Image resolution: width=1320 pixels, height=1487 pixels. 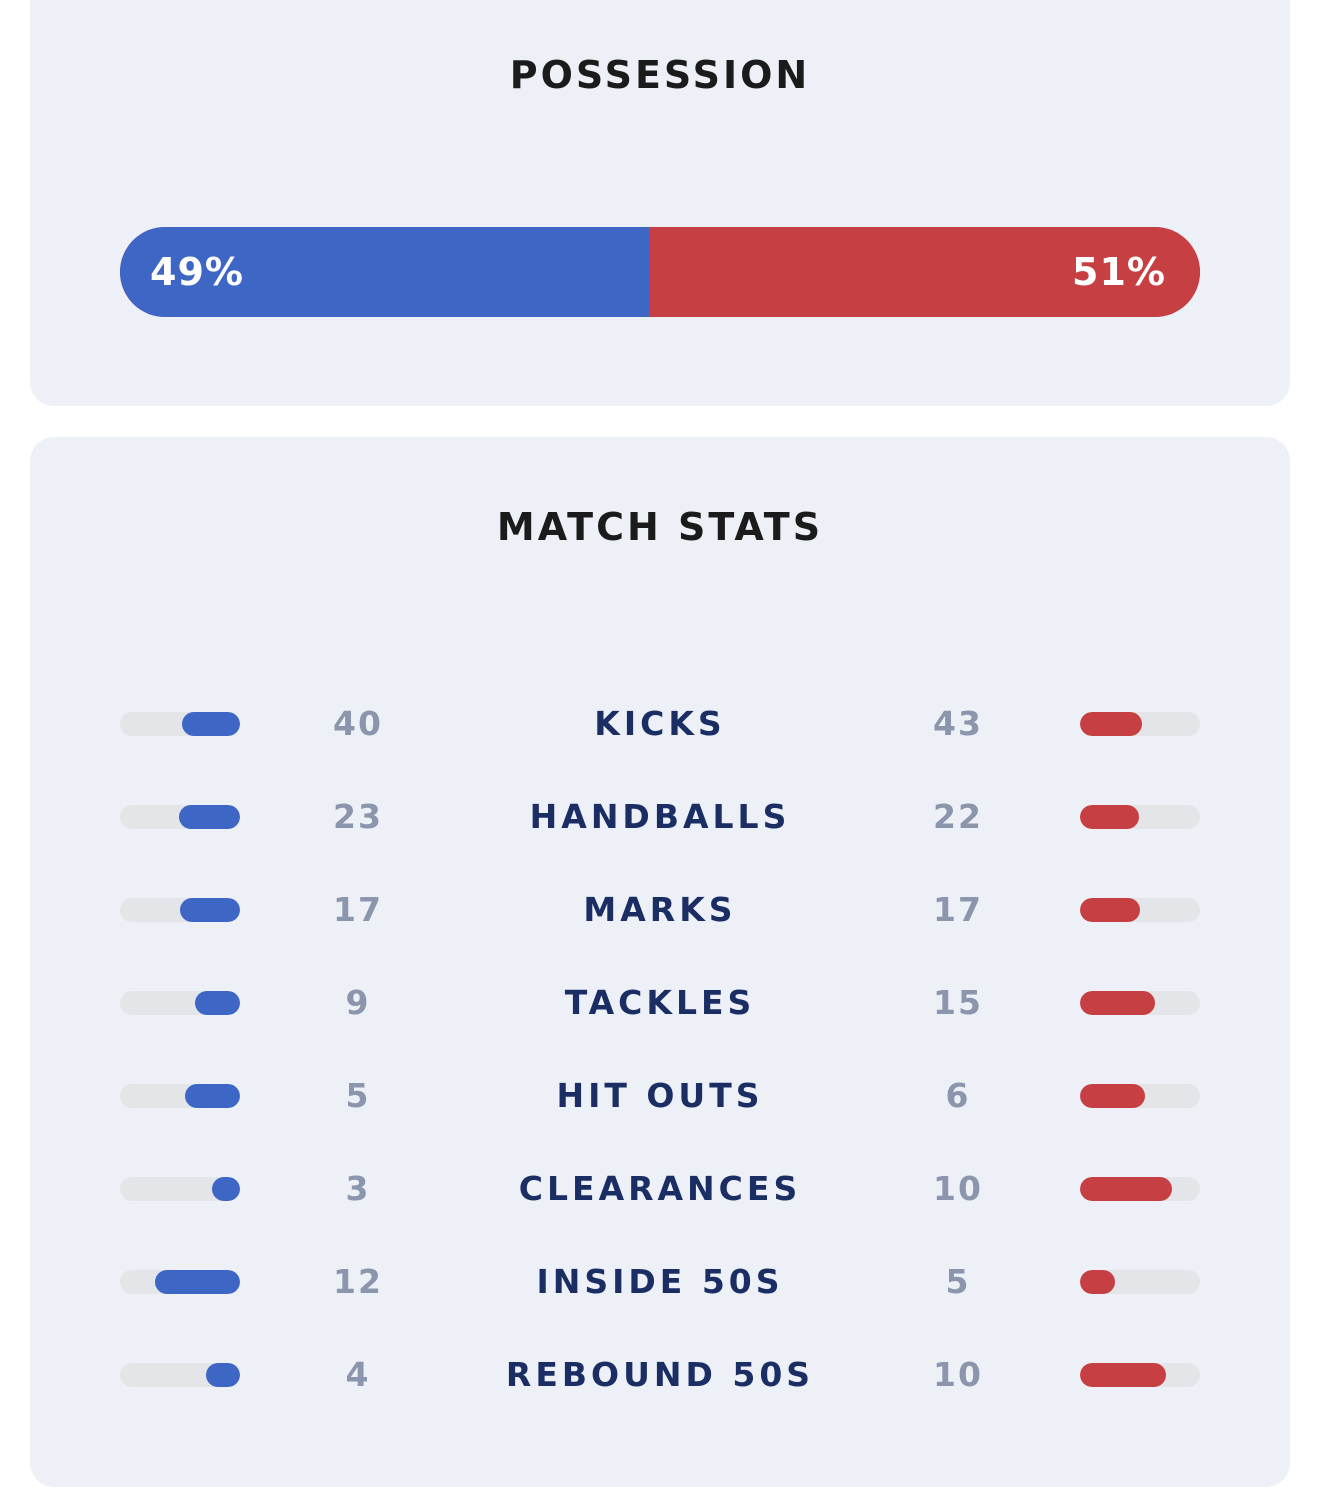 What do you see at coordinates (385, 272) in the screenshot?
I see `possession-home-fill` at bounding box center [385, 272].